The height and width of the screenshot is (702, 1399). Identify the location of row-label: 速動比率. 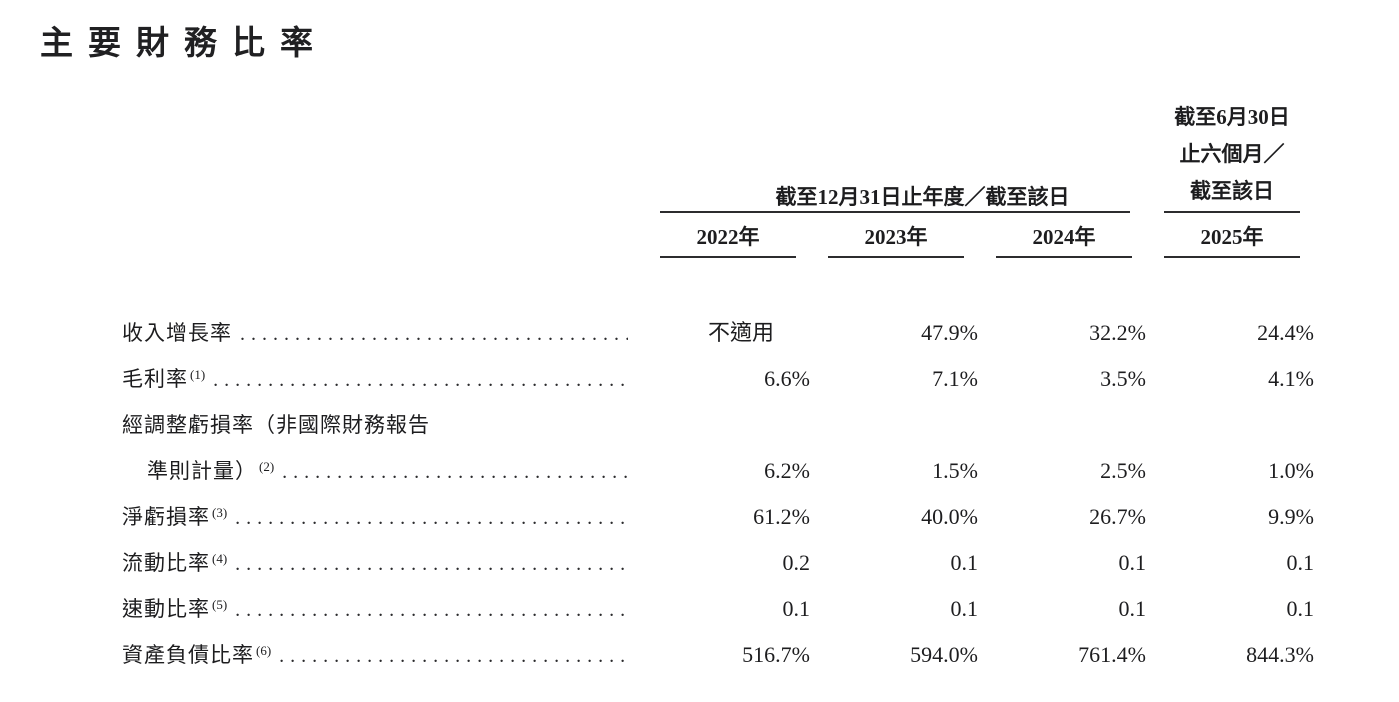
(166, 609).